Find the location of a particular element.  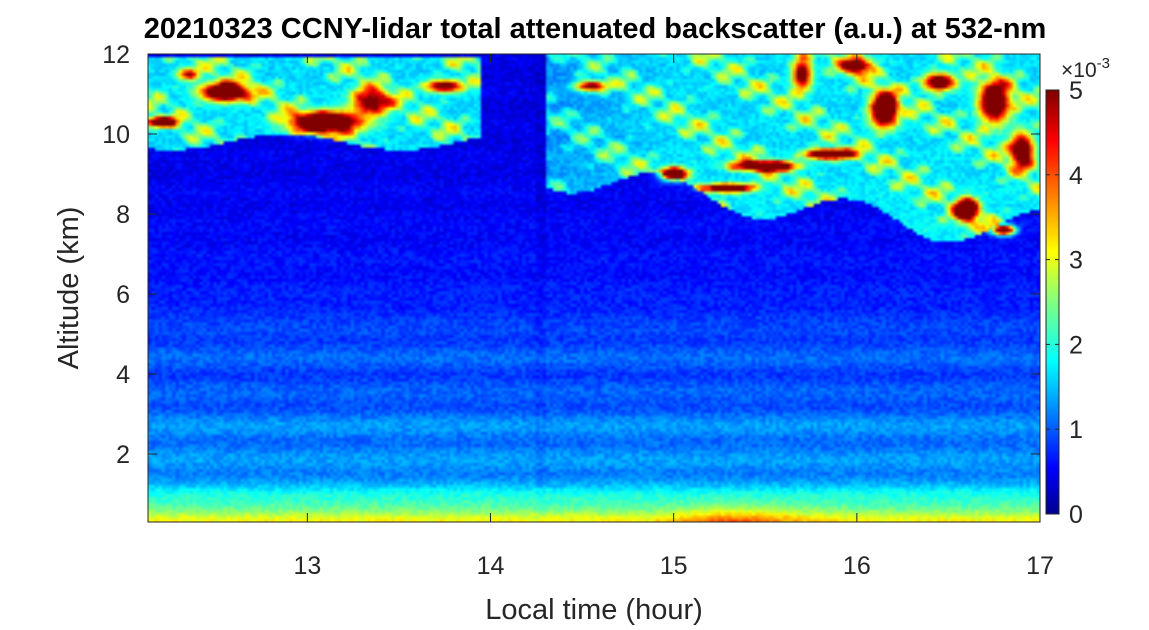

colorbar-tick-label: 1 is located at coordinates (1076, 430).